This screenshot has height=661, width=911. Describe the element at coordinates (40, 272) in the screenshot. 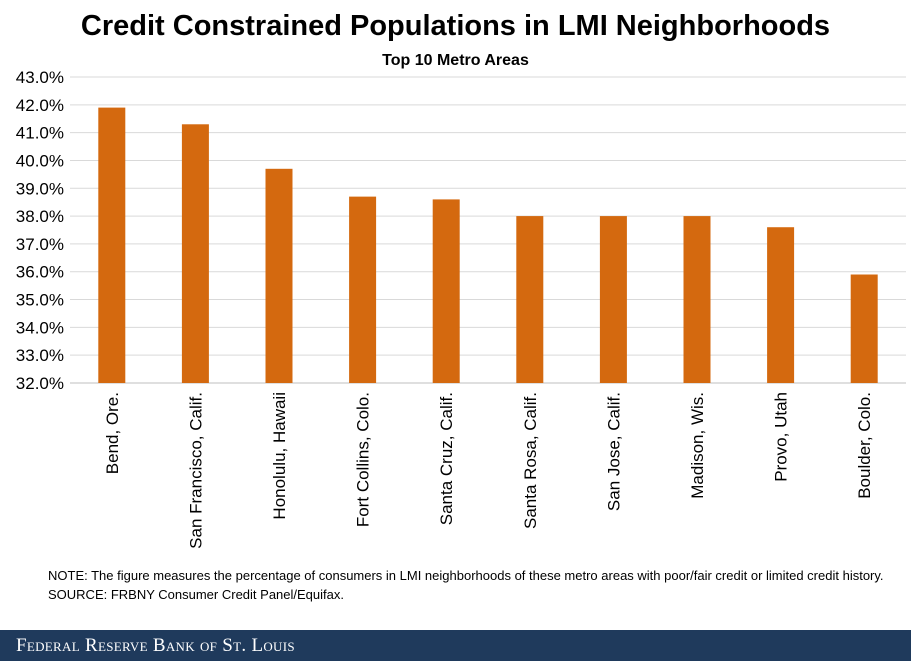

I see `y-tick-label: 36.0%` at that location.